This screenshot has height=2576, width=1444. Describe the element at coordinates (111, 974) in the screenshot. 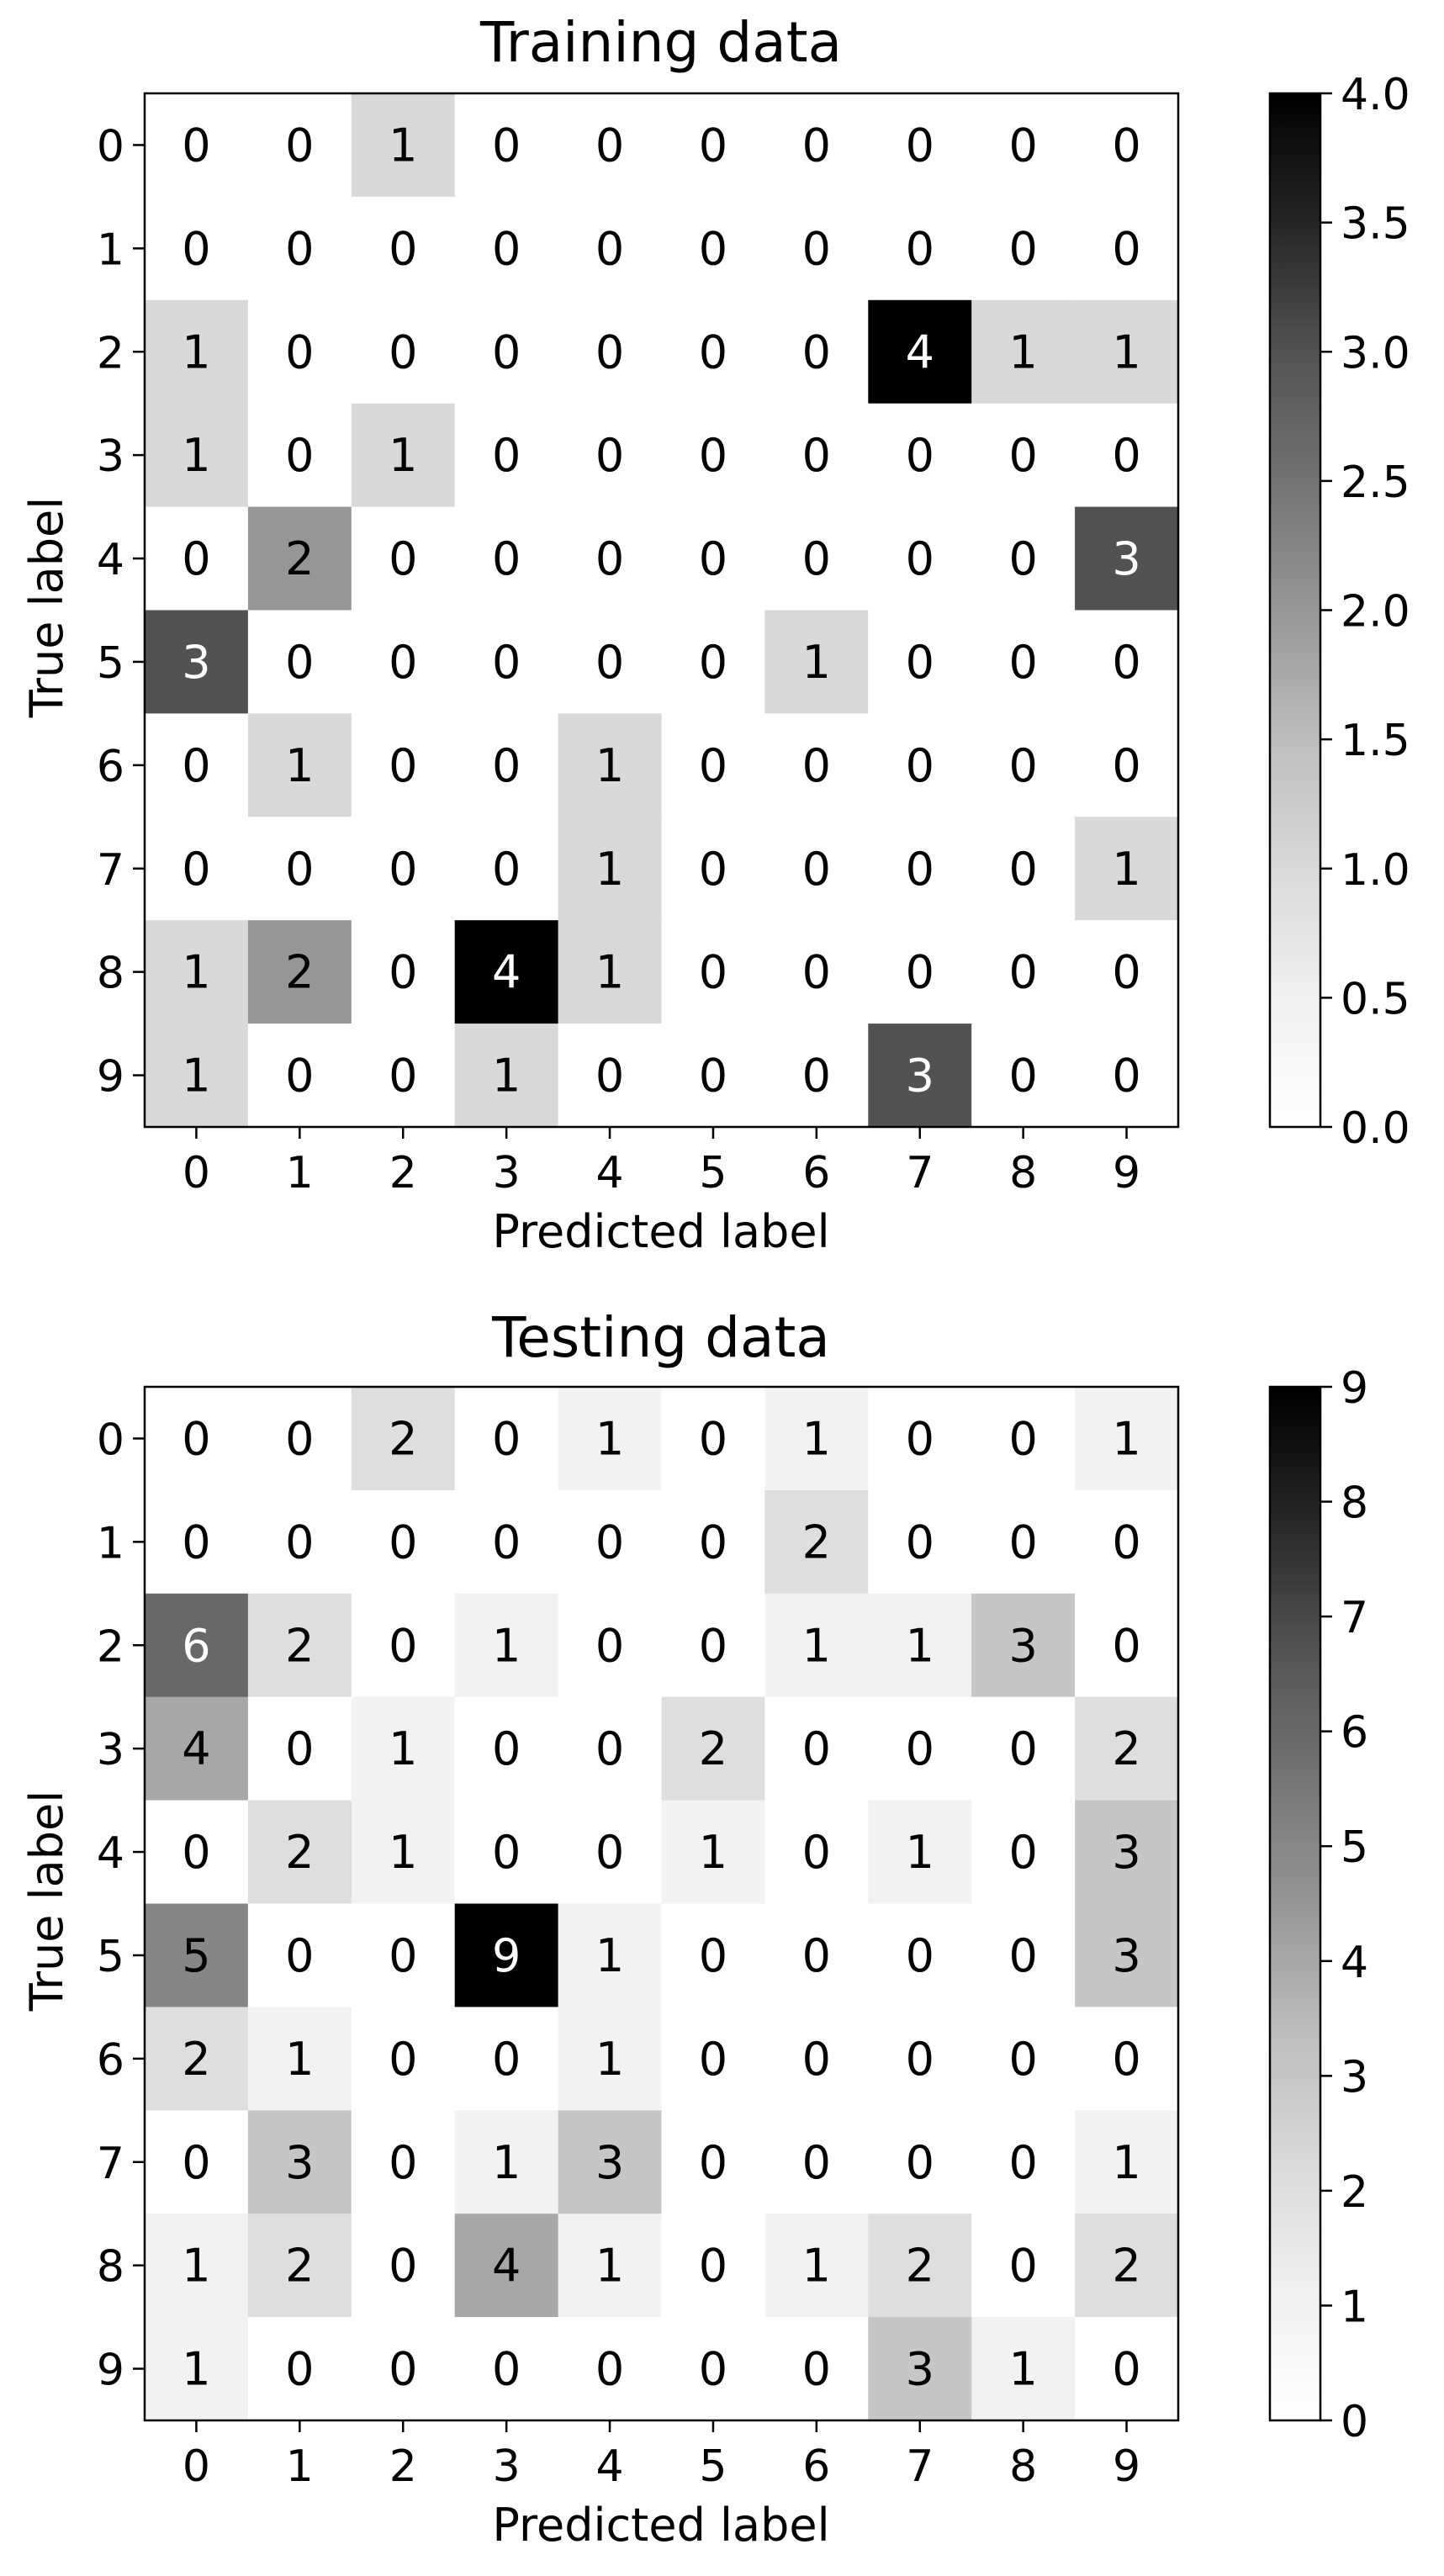

I see `y-tick-label: 8` at that location.